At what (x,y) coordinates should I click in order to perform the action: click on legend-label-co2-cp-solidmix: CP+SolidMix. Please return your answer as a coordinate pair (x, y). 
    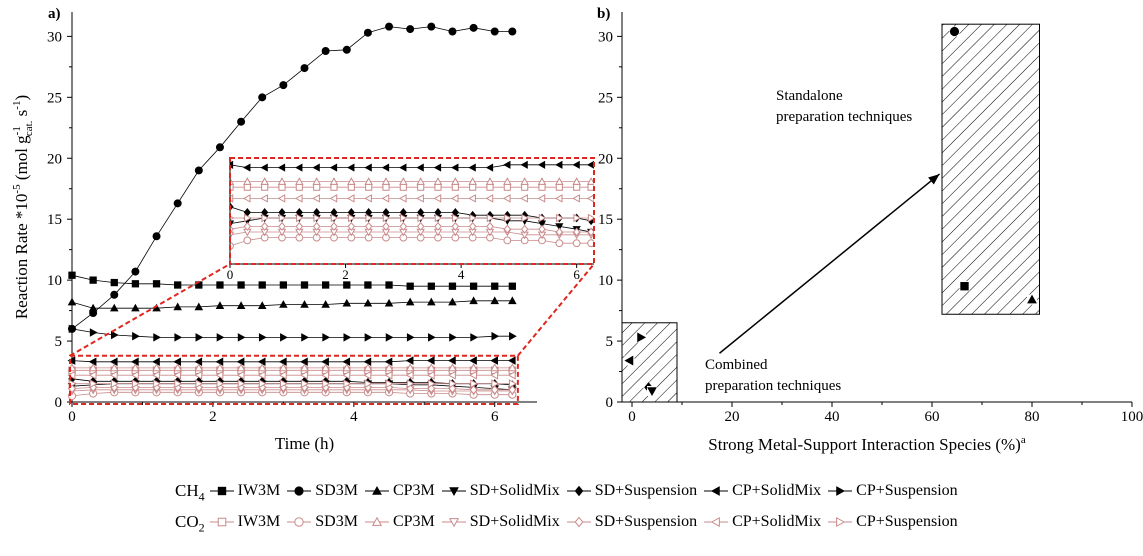
    Looking at the image, I should click on (777, 522).